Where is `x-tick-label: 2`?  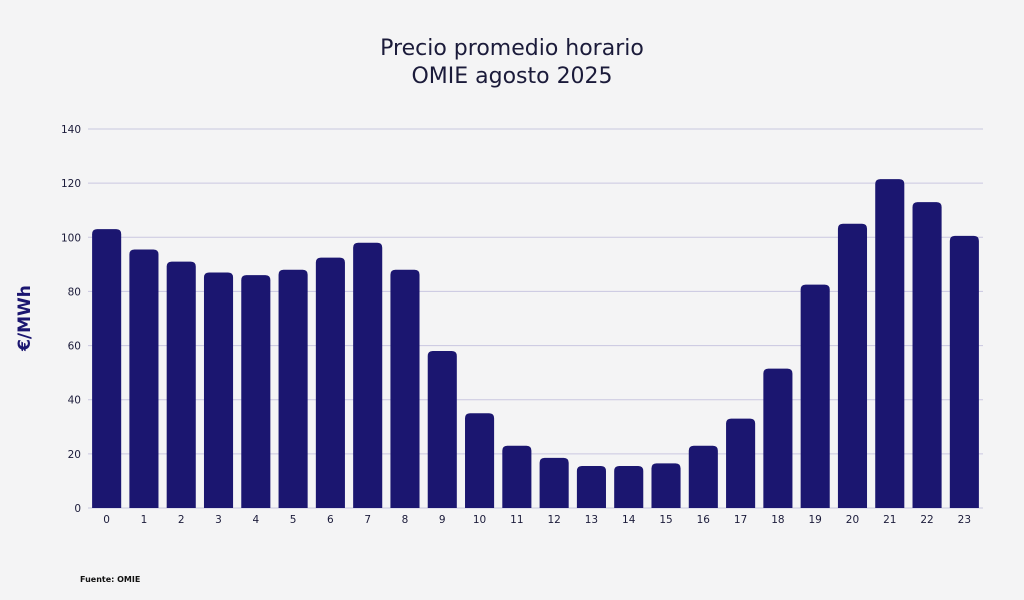
x-tick-label: 2 is located at coordinates (181, 520).